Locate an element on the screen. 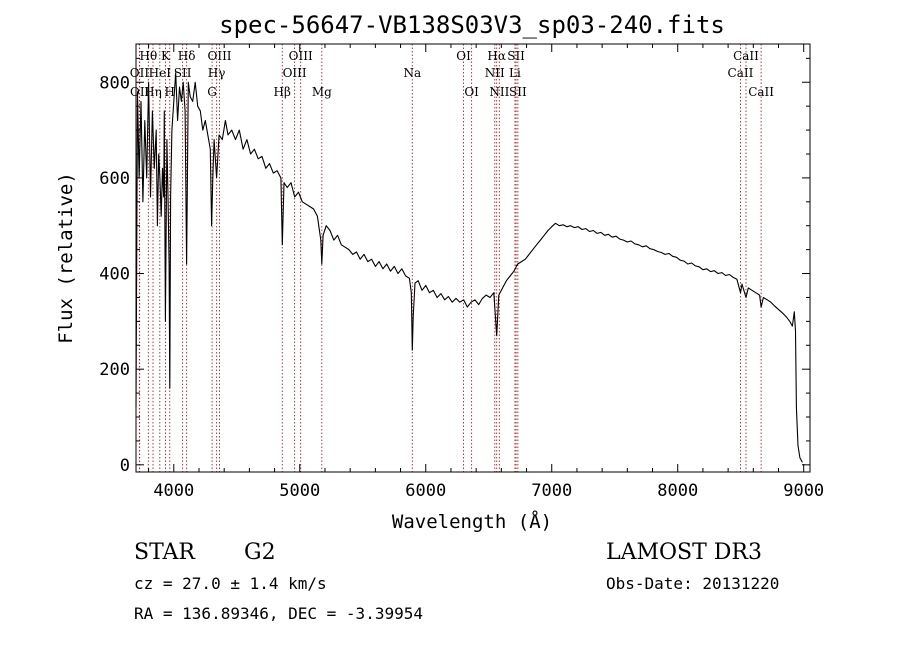  spectral-label-19: Hα is located at coordinates (496, 56).